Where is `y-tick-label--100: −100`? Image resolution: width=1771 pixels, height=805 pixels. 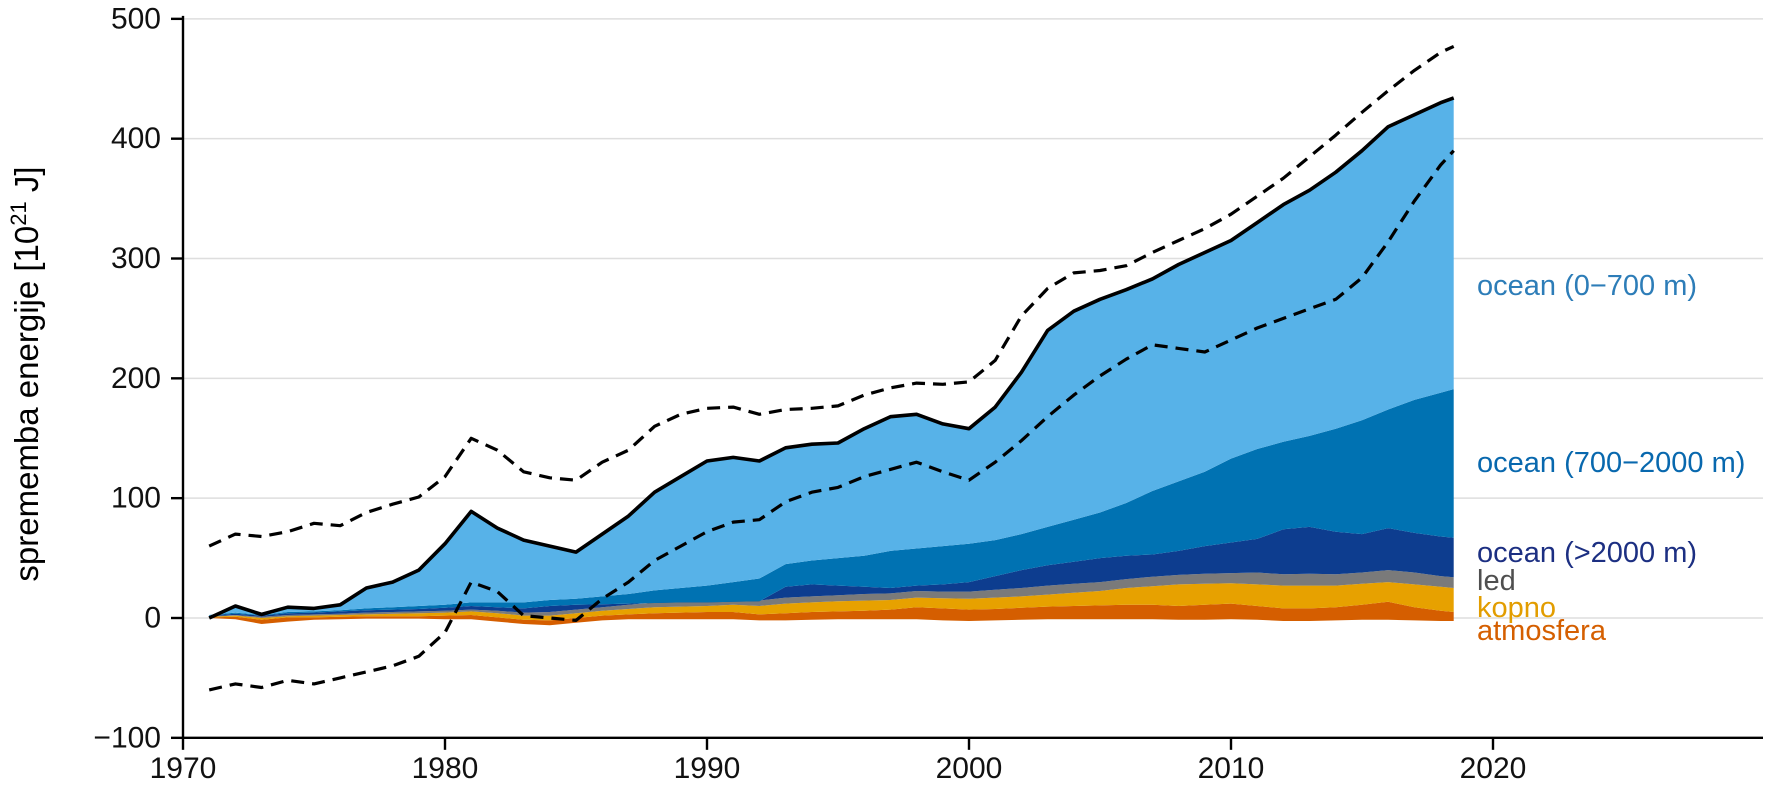 y-tick-label--100: −100 is located at coordinates (127, 737).